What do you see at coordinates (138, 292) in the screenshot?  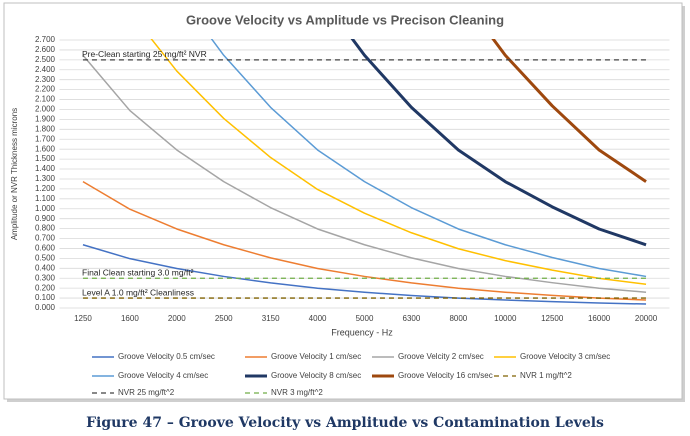 I see `annotation: Level A 1.0 mg/ft² Cleanliness` at bounding box center [138, 292].